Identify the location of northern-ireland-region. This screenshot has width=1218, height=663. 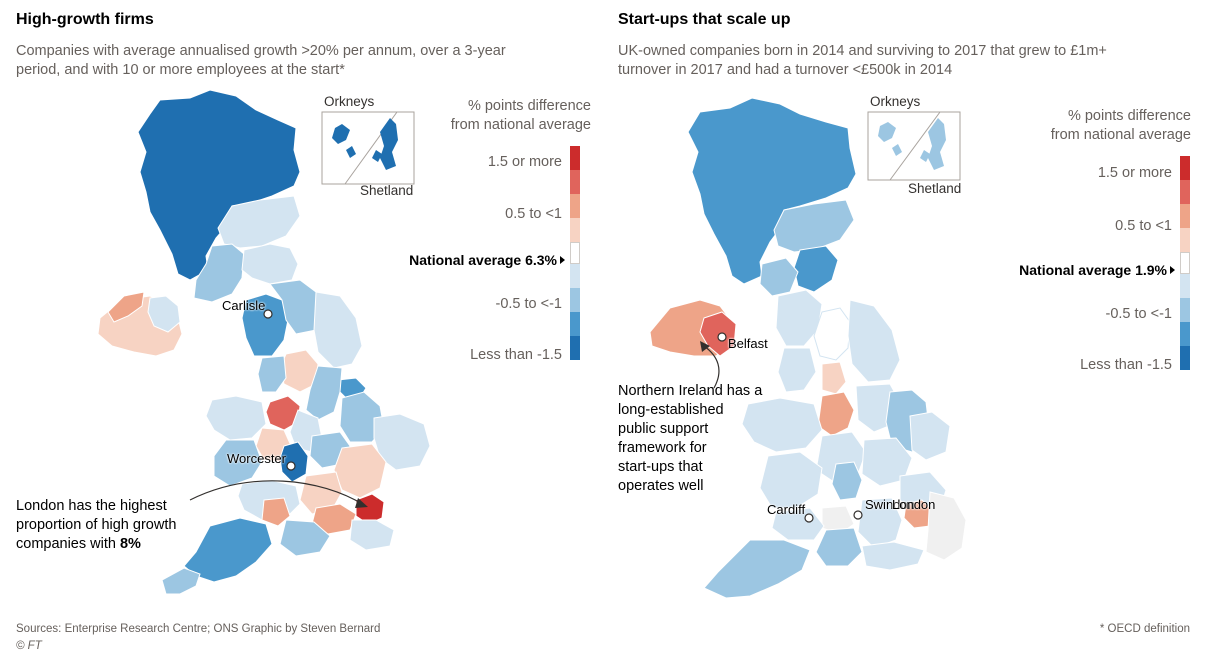
(693, 328).